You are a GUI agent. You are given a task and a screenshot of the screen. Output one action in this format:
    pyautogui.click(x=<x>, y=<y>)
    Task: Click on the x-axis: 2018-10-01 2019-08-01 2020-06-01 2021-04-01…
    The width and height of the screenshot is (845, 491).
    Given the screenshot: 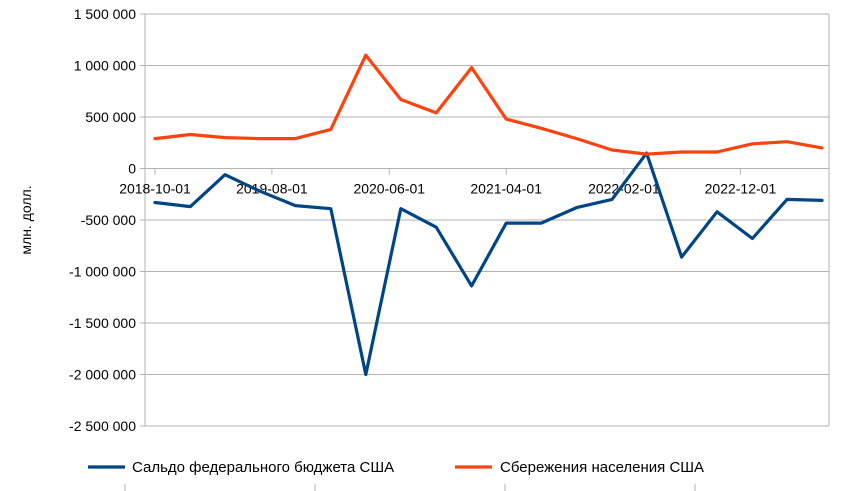 What is the action you would take?
    pyautogui.click(x=474, y=182)
    